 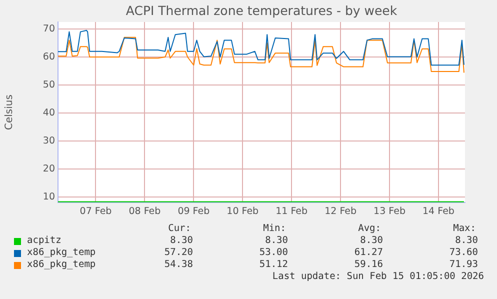 What do you see at coordinates (438, 211) in the screenshot?
I see `x-tick-label: 14 Feb` at bounding box center [438, 211].